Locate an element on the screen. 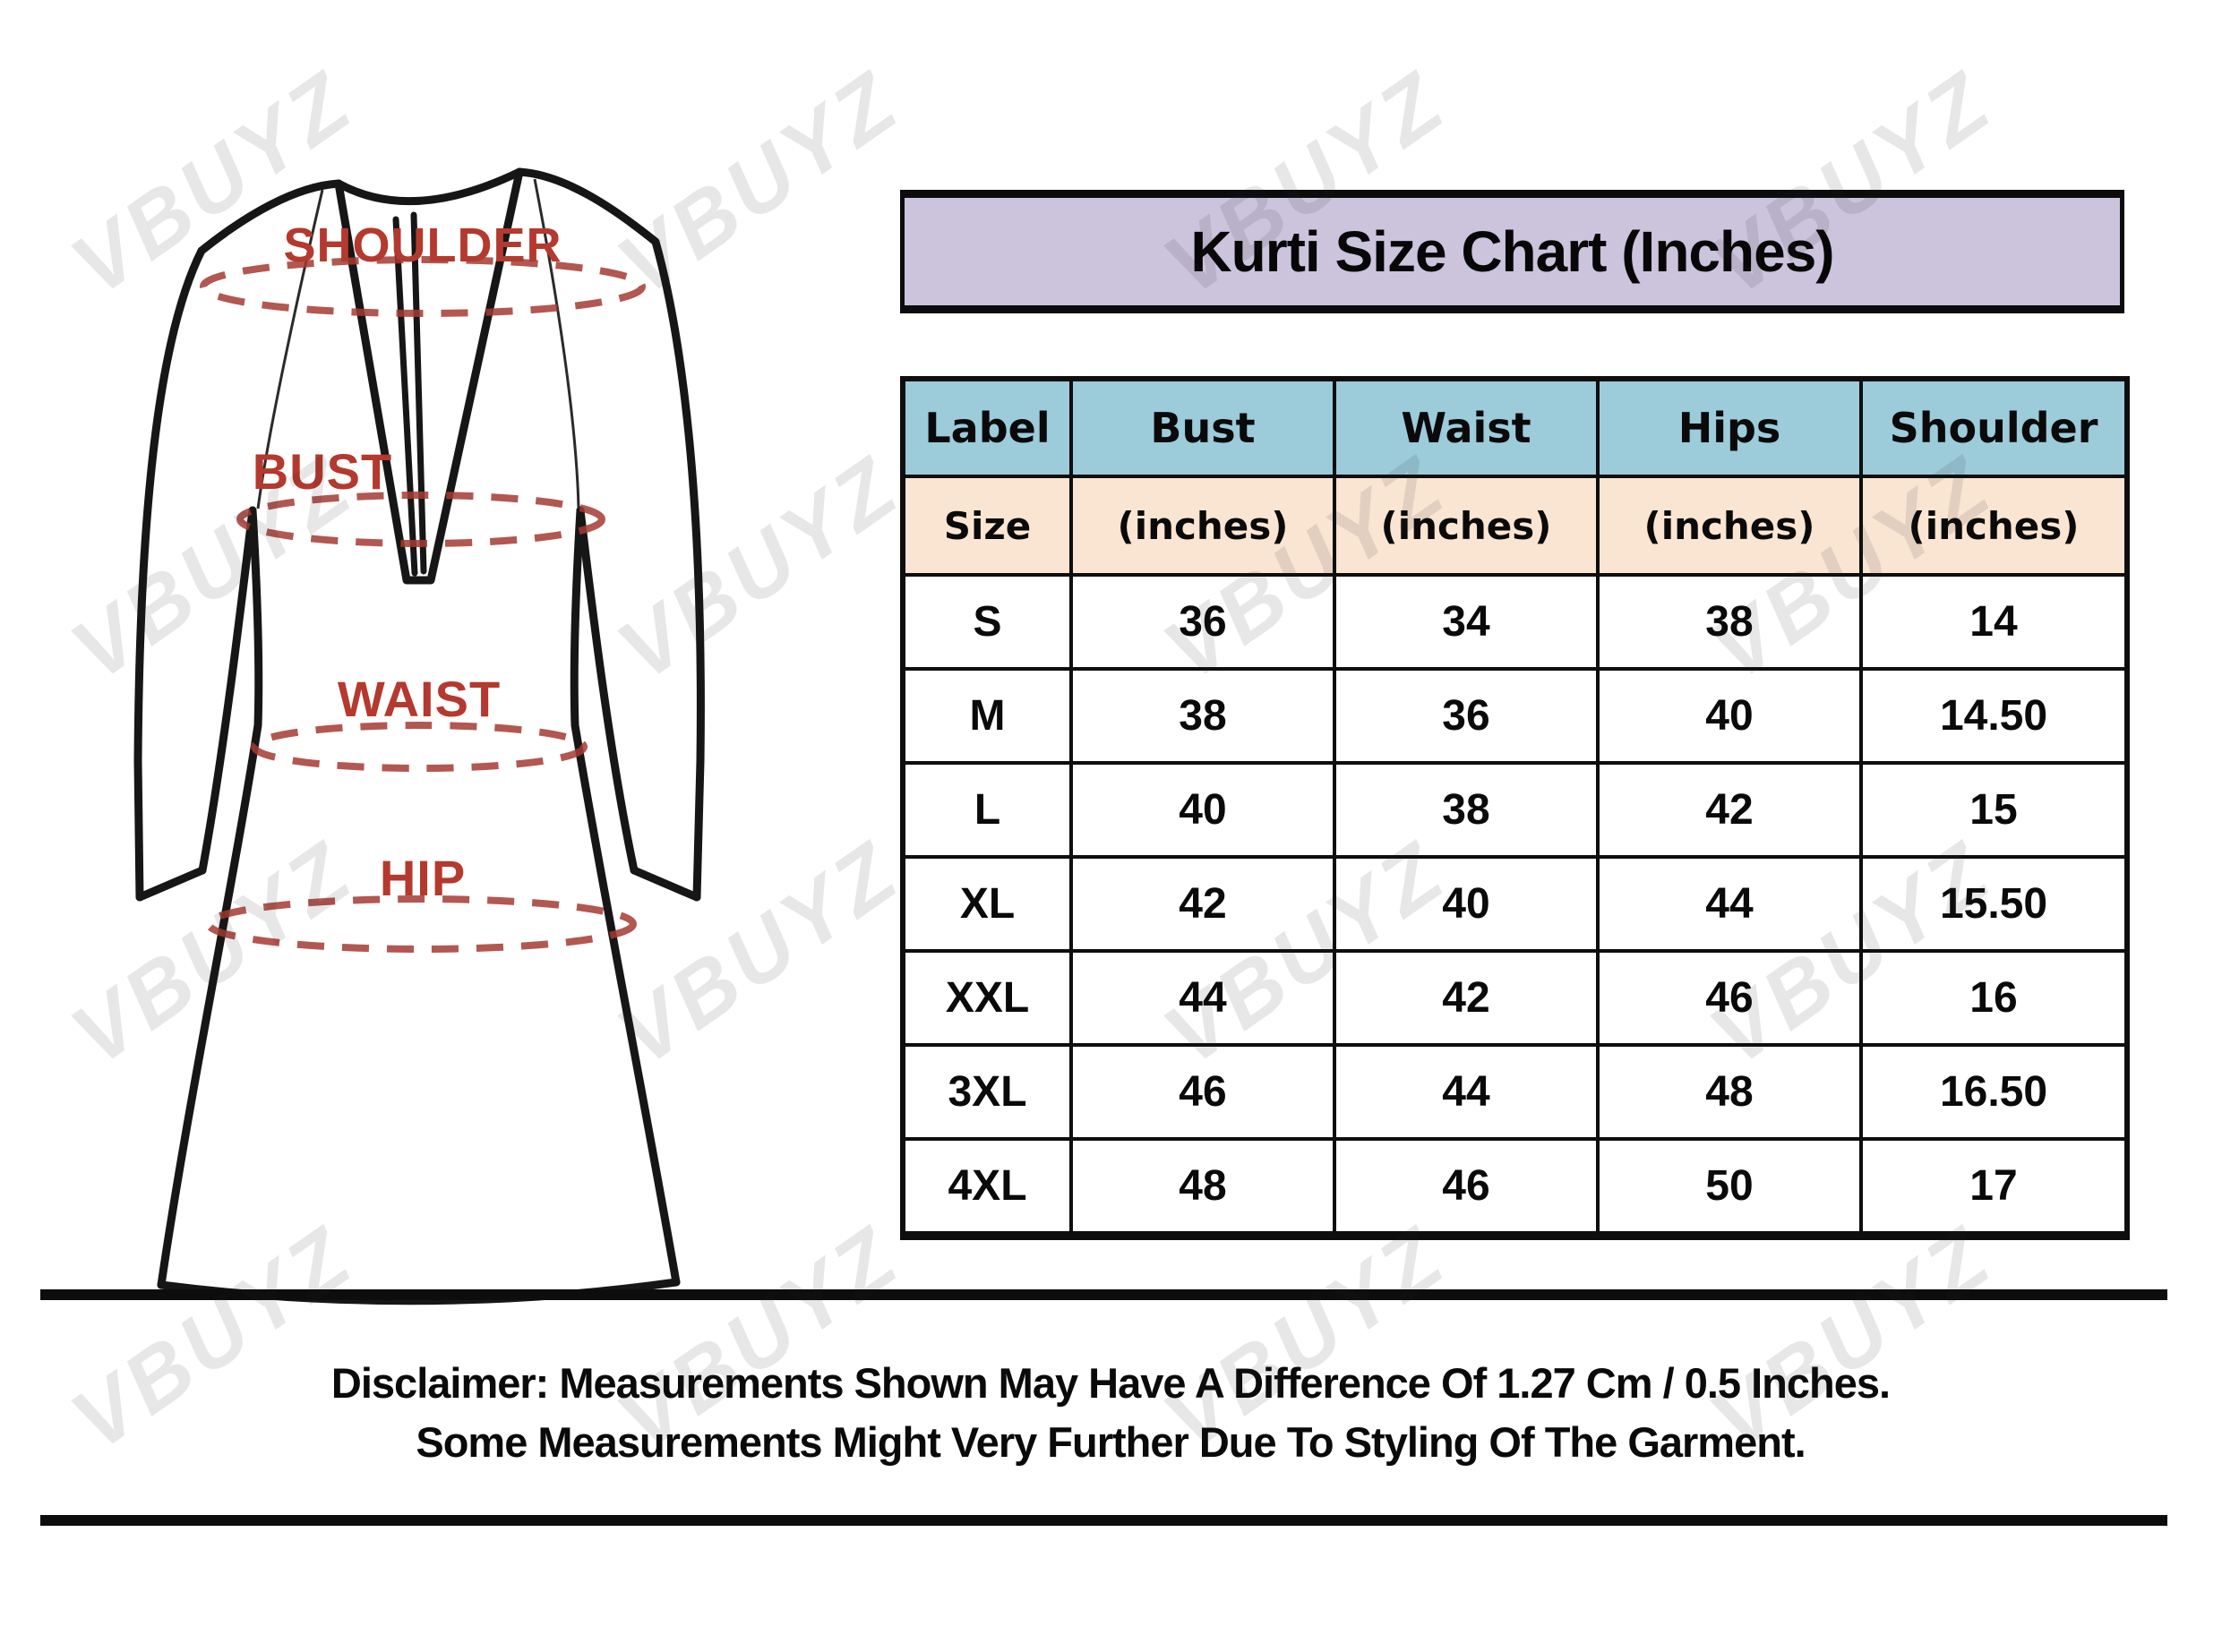 This screenshot has width=2222, height=1652. subheader-cell-2: (inches) is located at coordinates (1466, 526).